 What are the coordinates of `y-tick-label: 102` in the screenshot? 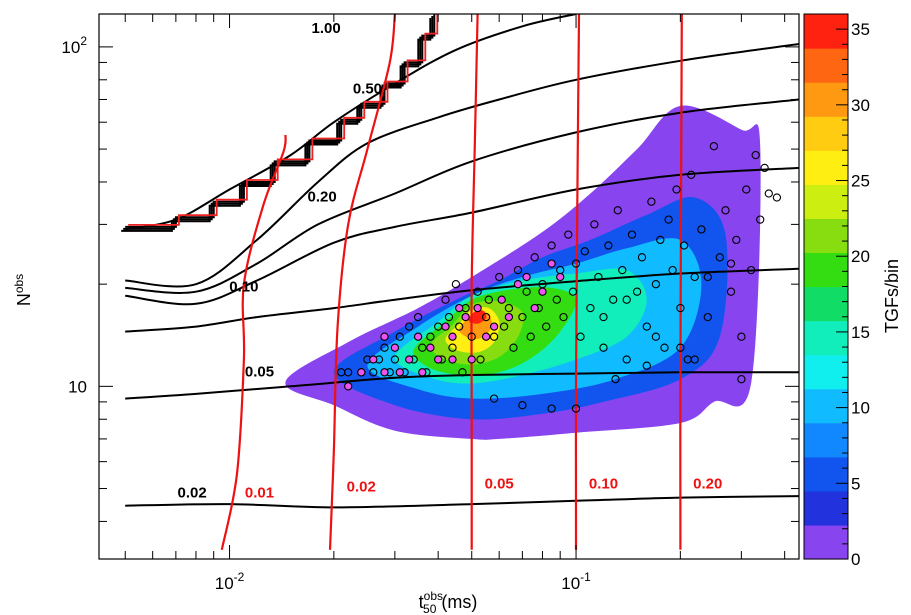 It's located at (74, 45).